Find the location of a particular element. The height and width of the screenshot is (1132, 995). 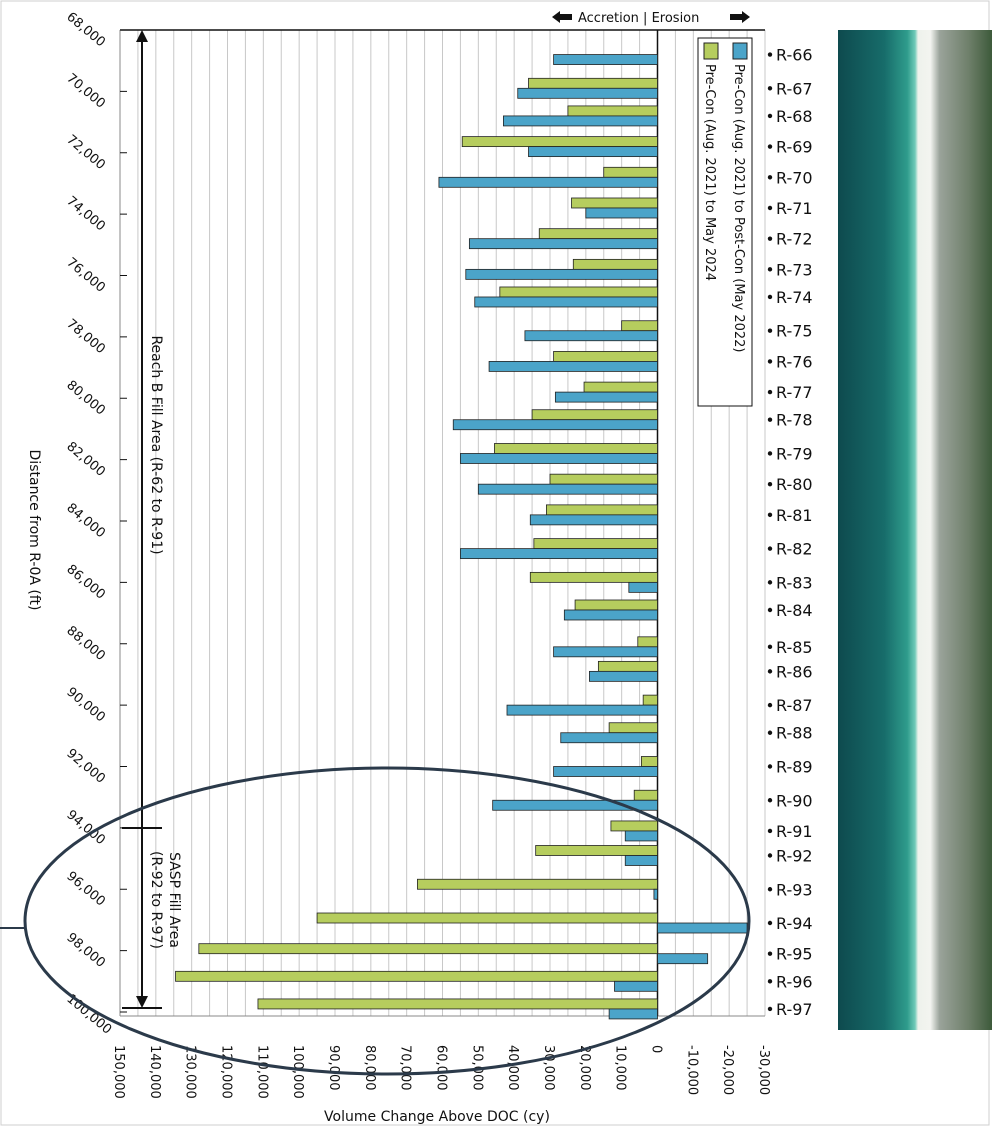

value-tick-label: -10,000 is located at coordinates (691, 1070).